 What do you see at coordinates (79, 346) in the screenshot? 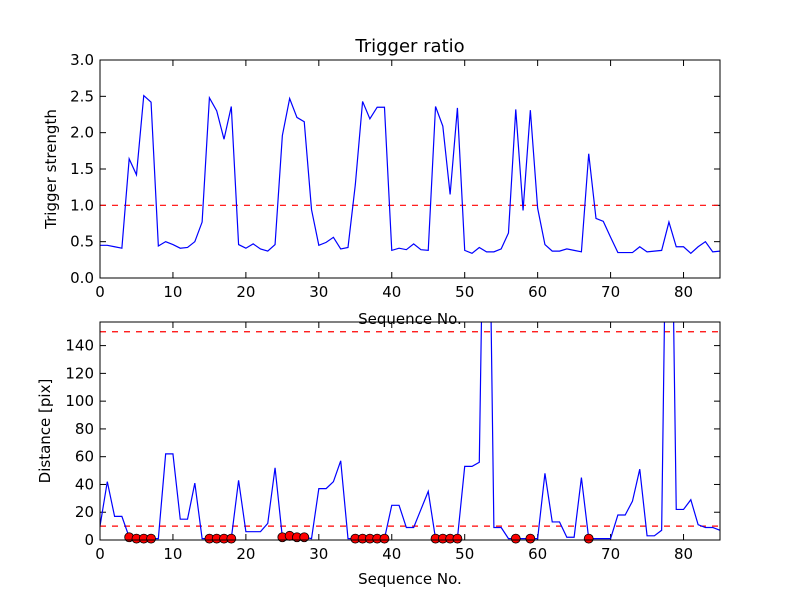
I see `y-tick-label: 140` at bounding box center [79, 346].